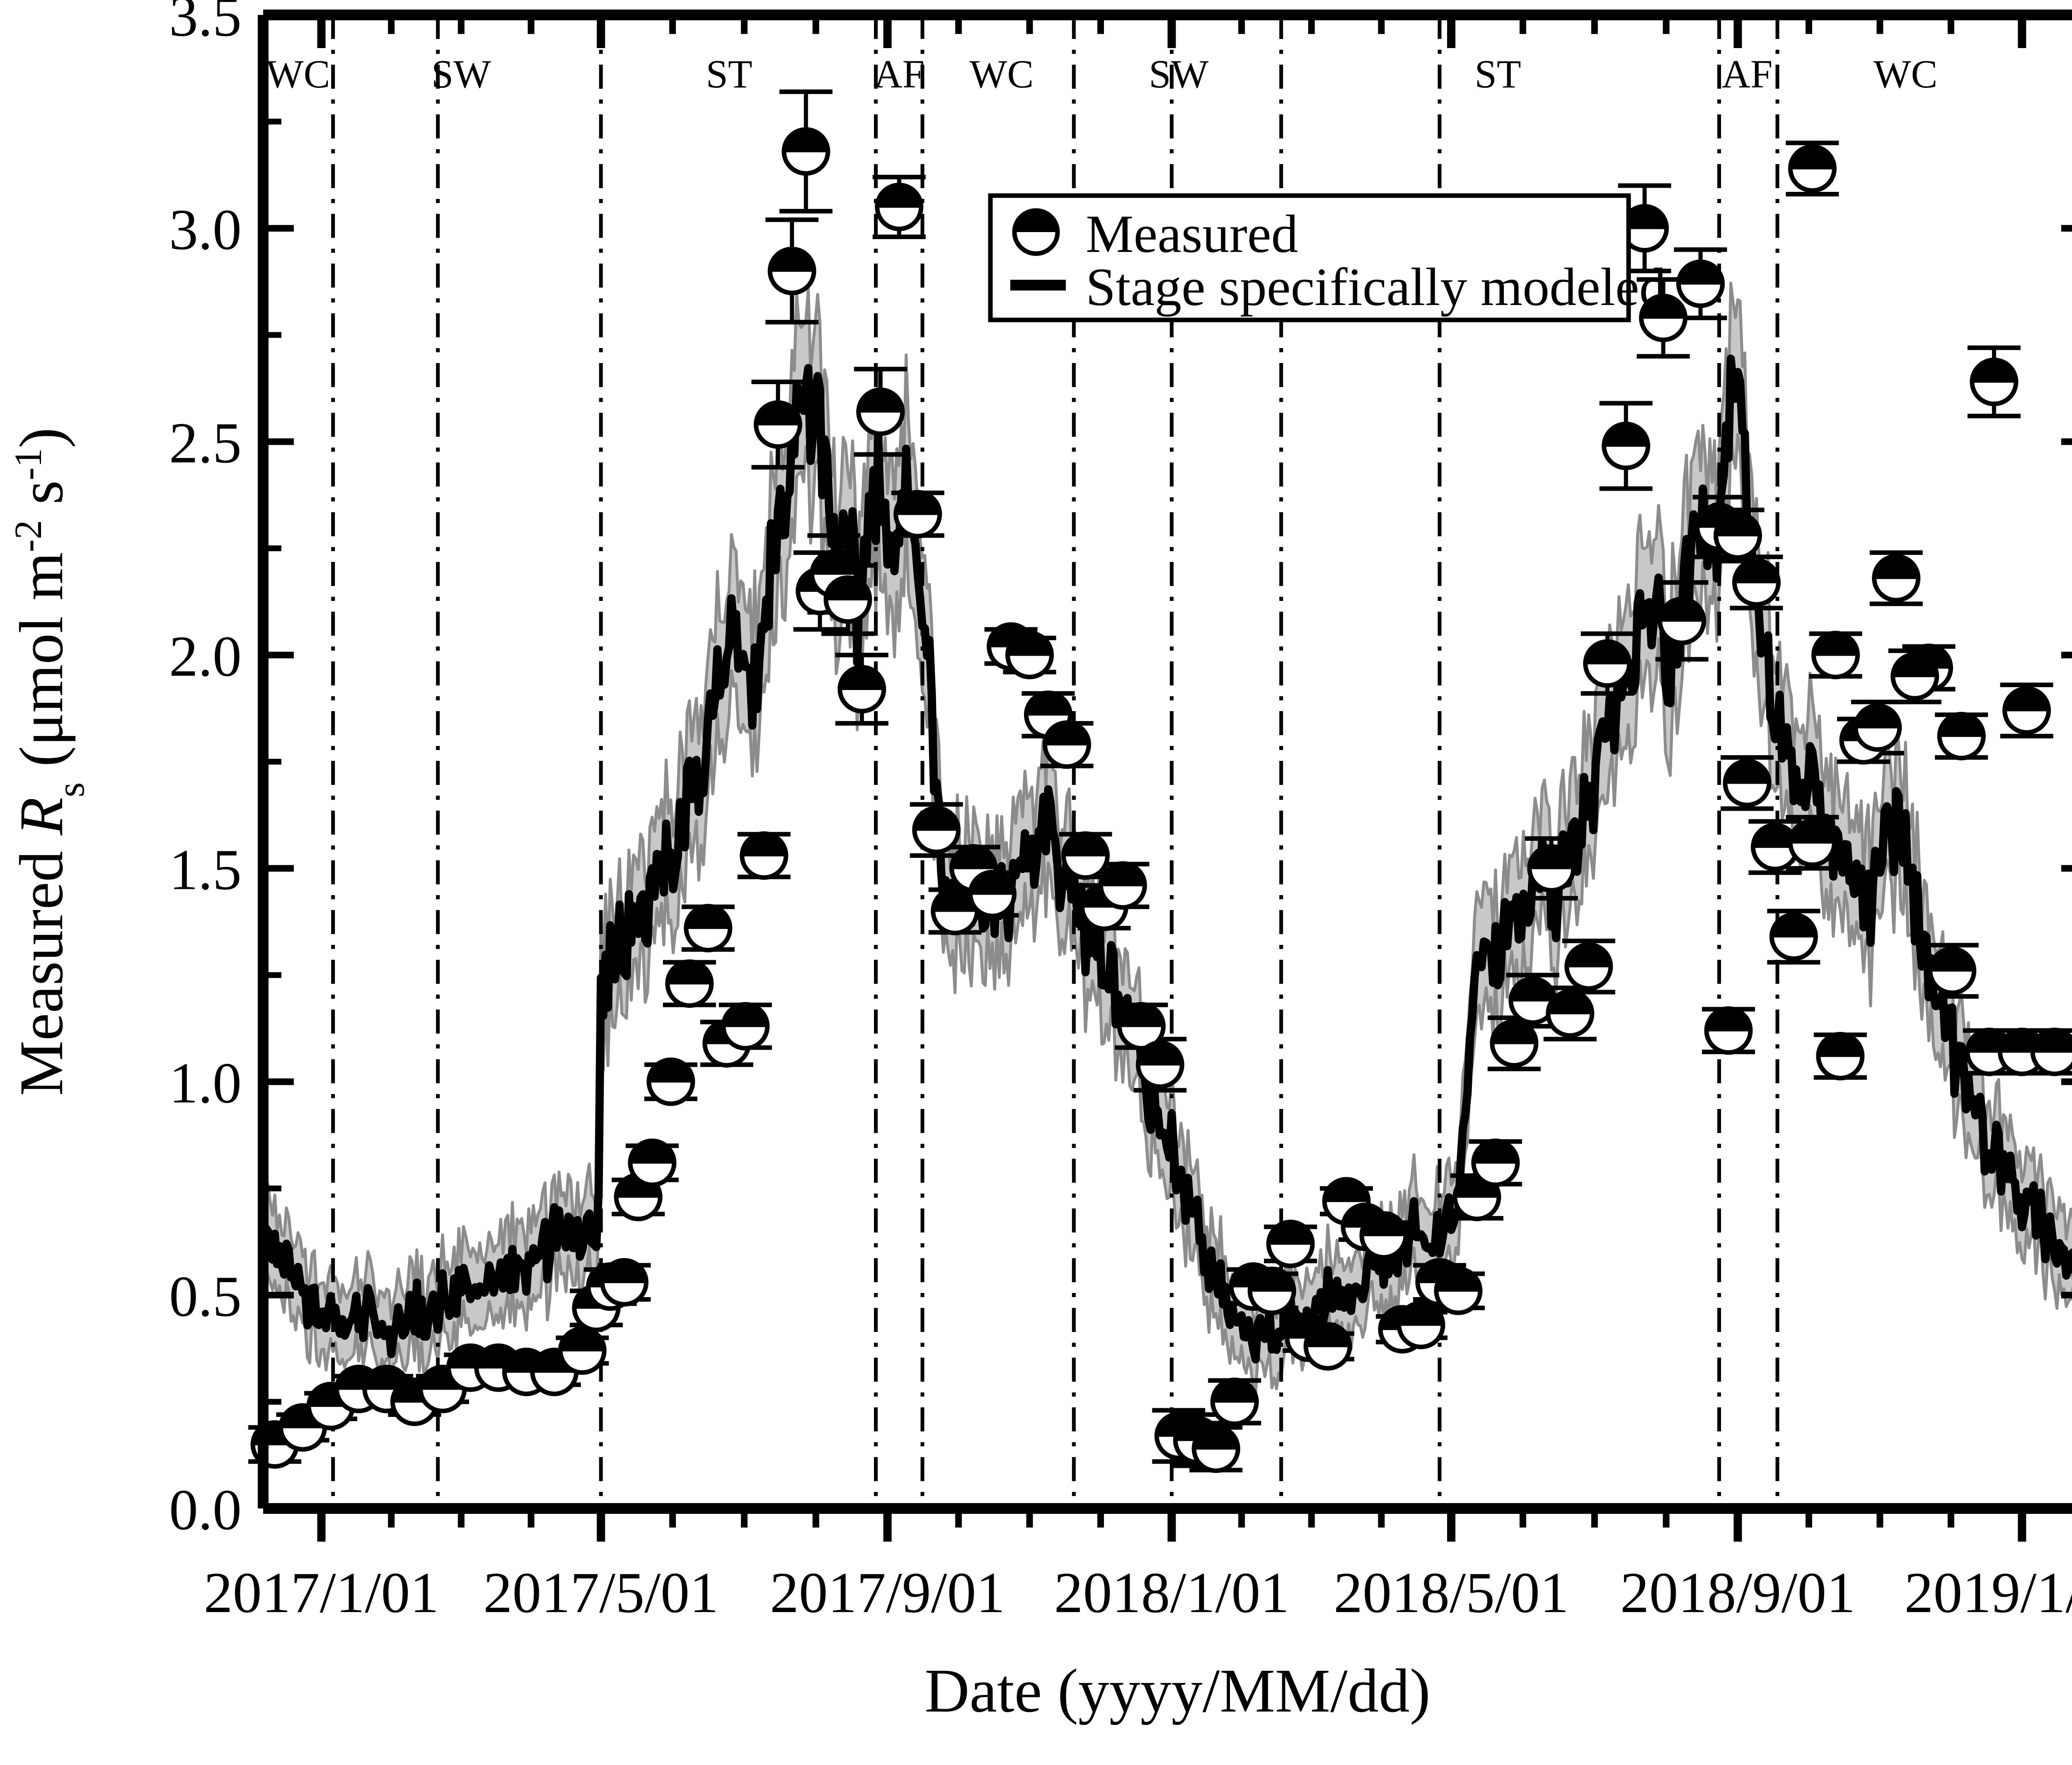 Image resolution: width=2072 pixels, height=1765 pixels. I want to click on x-axis-tick-label: 2018/1/01, so click(1172, 1593).